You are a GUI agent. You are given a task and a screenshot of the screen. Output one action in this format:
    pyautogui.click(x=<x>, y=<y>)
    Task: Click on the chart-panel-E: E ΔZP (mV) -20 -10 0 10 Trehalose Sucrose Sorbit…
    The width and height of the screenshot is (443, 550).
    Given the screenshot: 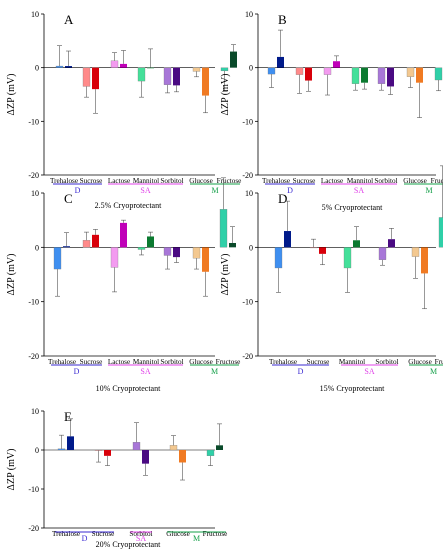 What is the action you would take?
    pyautogui.click(x=116, y=478)
    